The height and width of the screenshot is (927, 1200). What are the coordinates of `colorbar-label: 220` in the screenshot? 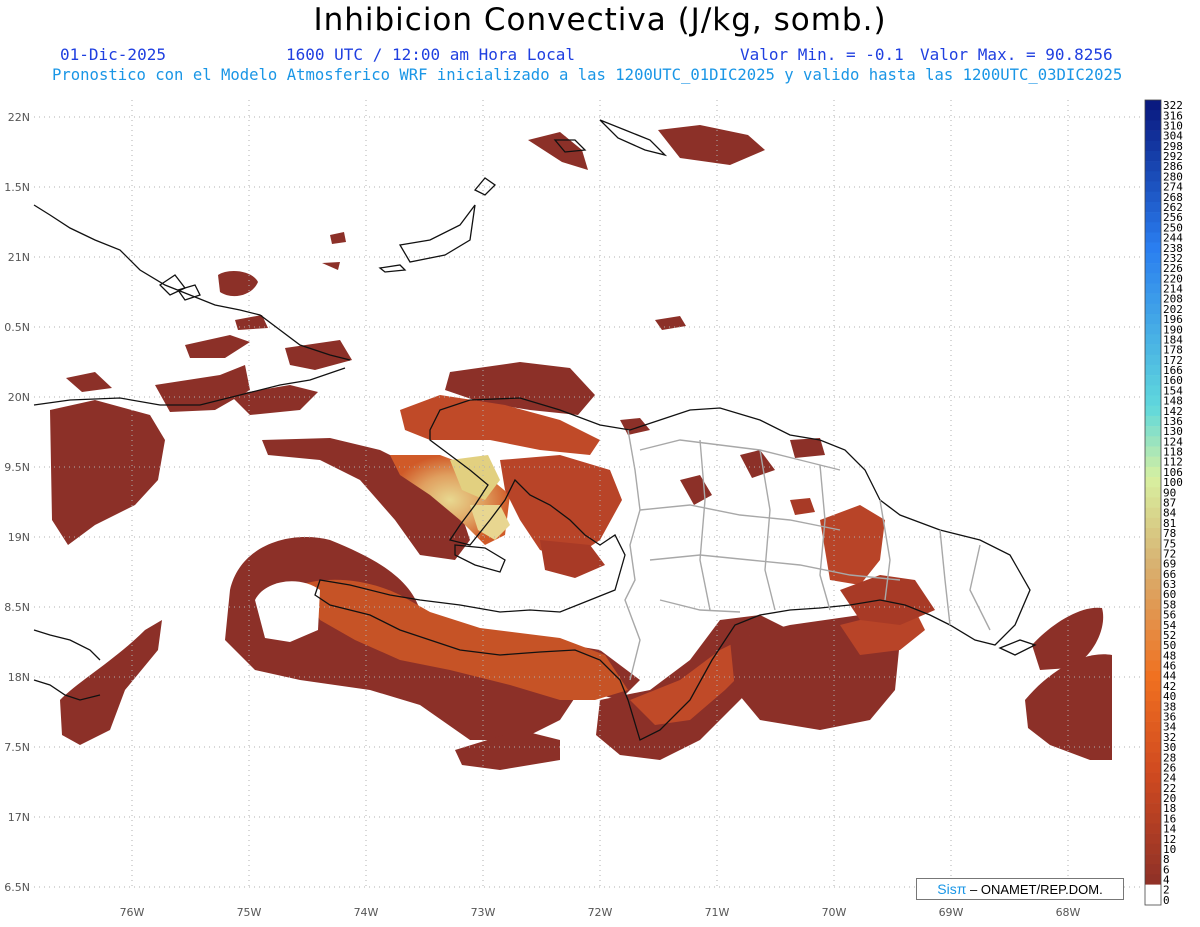 It's located at (1173, 278).